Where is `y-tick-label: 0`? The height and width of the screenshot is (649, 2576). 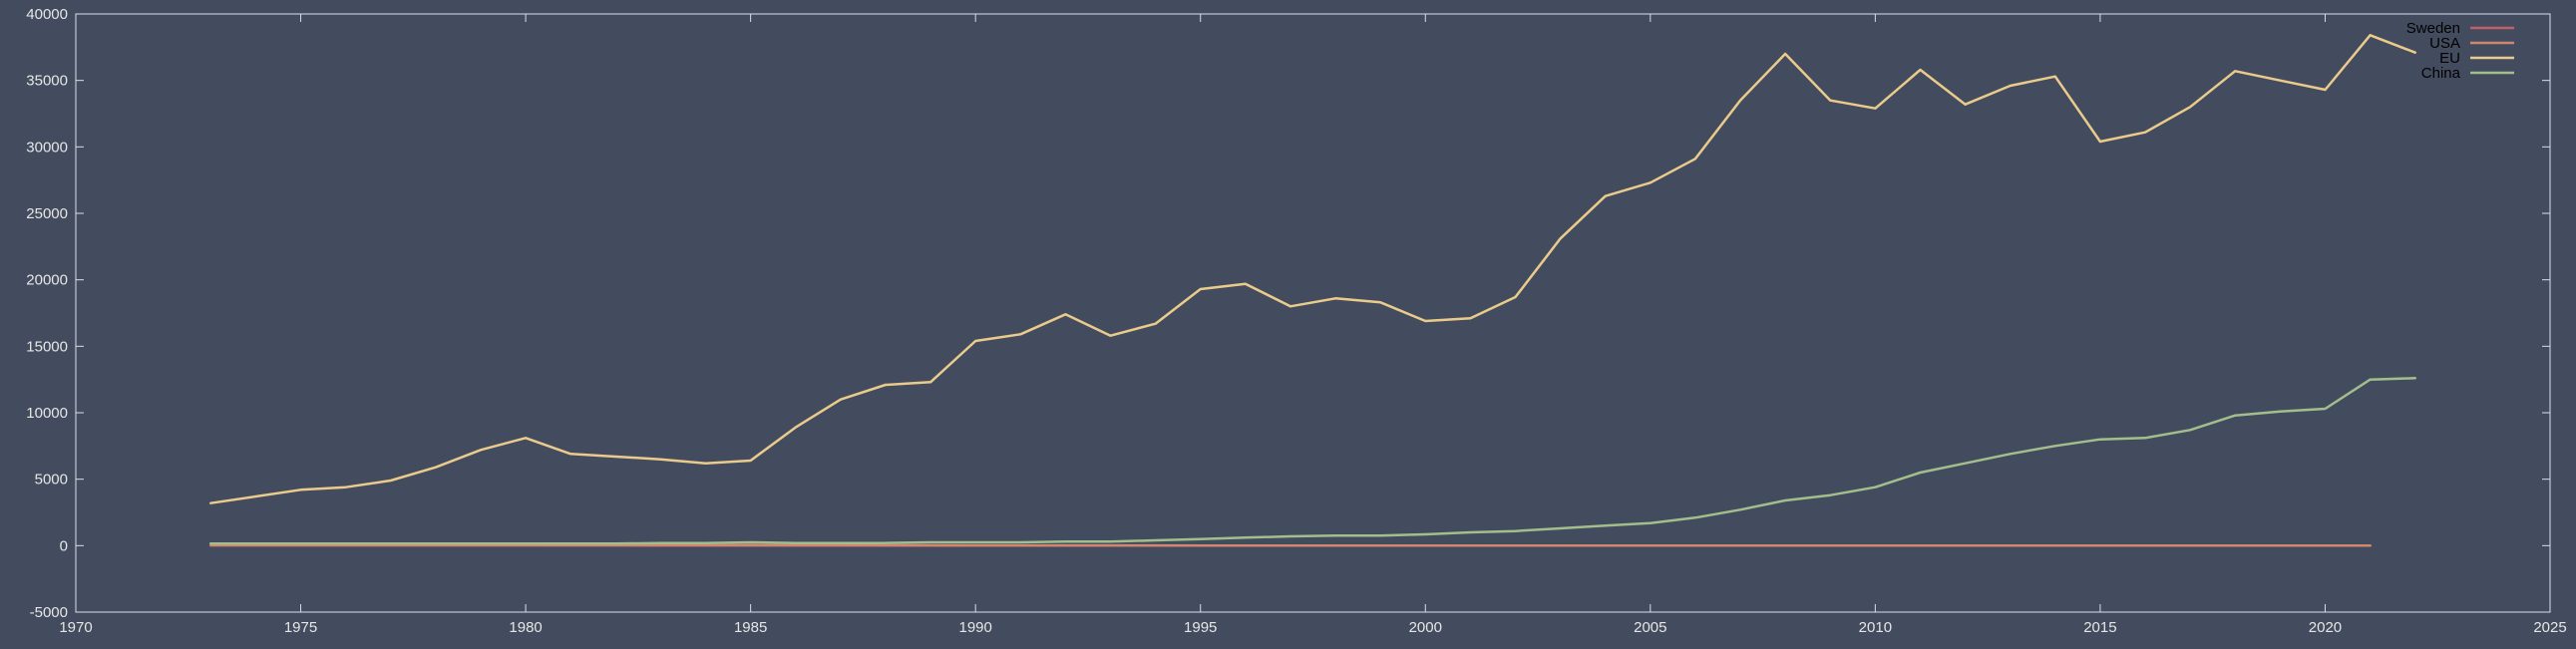
y-tick-label: 0 is located at coordinates (64, 545).